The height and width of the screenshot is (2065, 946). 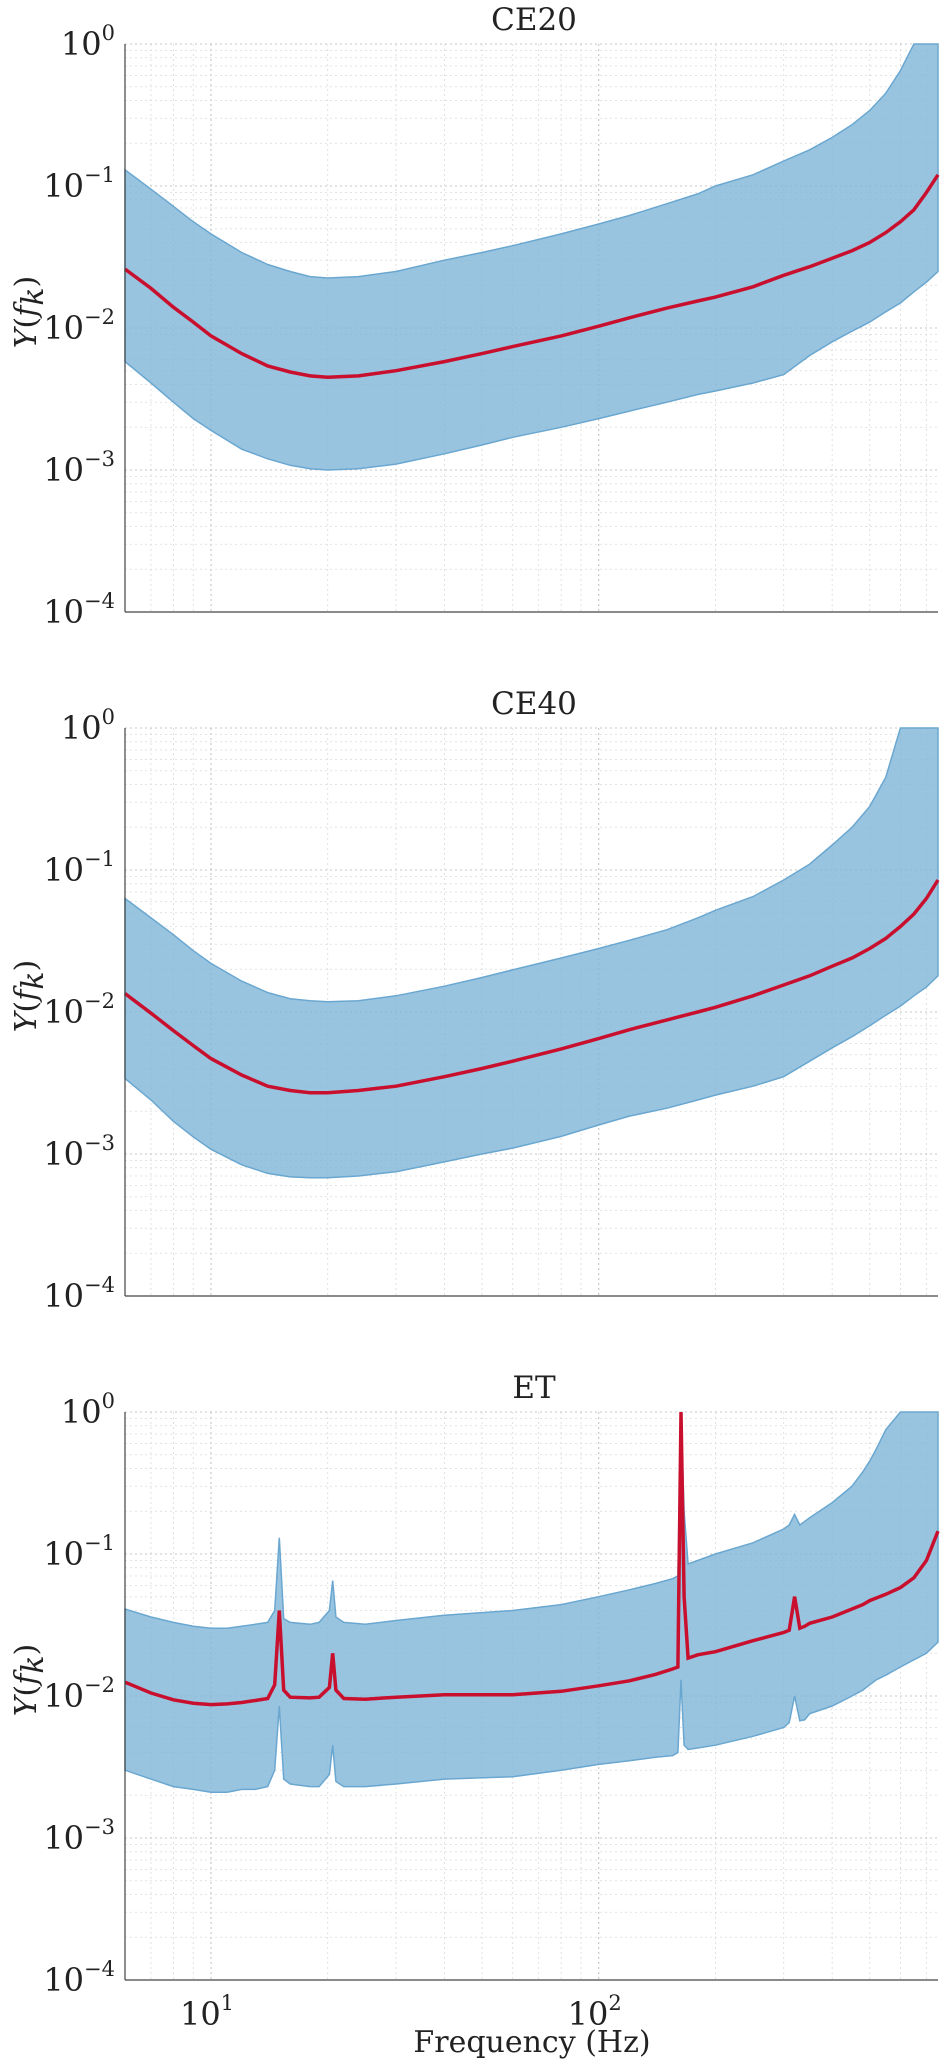 I want to click on y-ticks-ce40: 10⁻⁴ 10⁻³ 10⁻² 10⁻¹ 10⁰, so click(x=79, y=1010).